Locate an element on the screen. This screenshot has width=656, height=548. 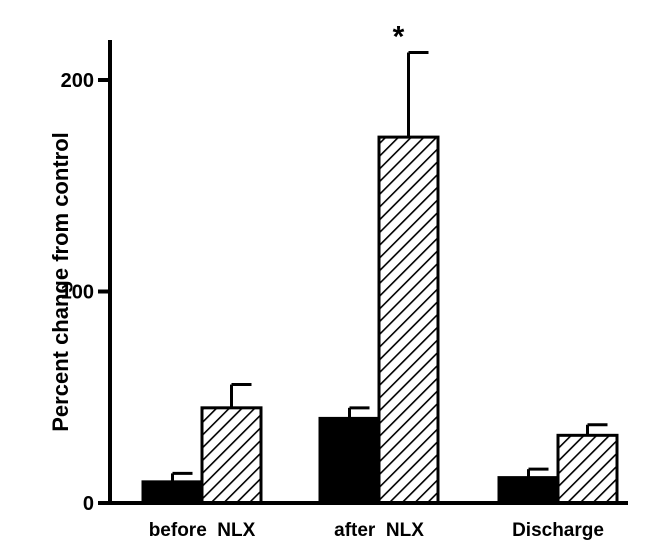
y-tick-label-0: 0 is located at coordinates (88, 504).